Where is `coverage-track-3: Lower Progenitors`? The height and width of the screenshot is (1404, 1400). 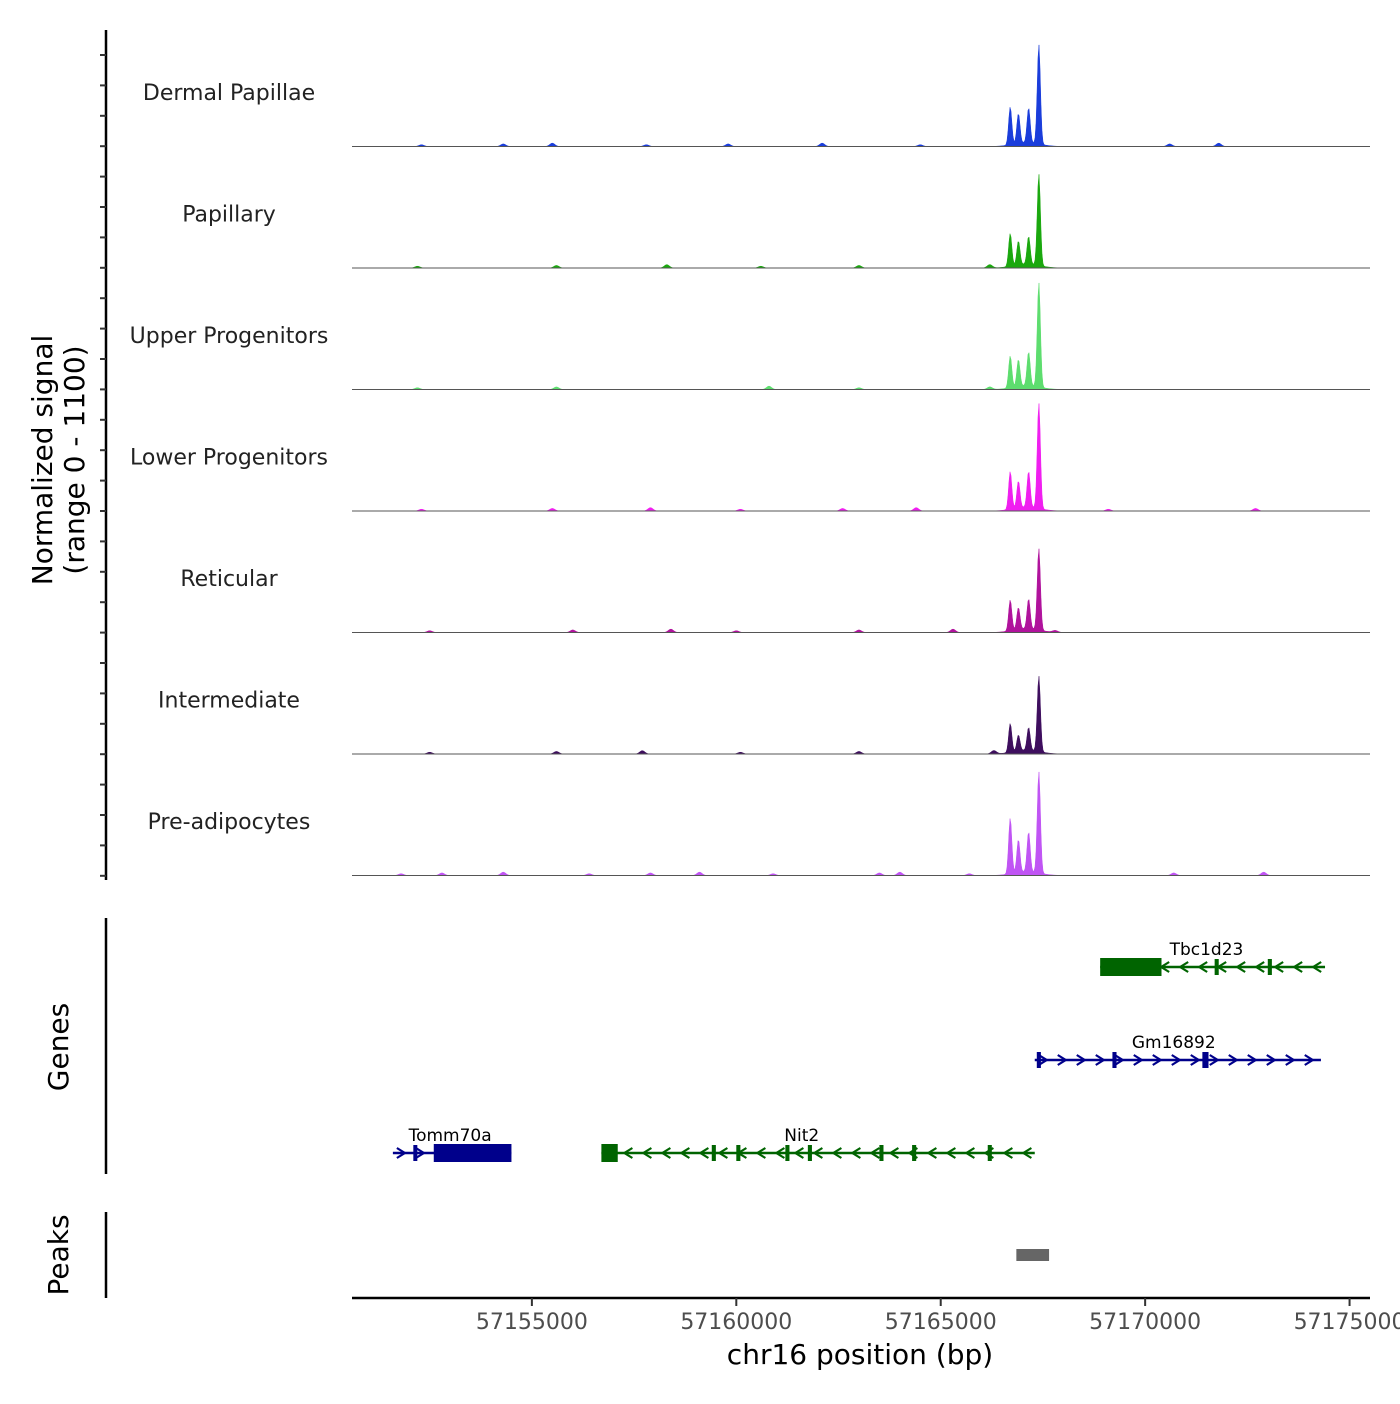
coverage-track-3: Lower Progenitors is located at coordinates (750, 457).